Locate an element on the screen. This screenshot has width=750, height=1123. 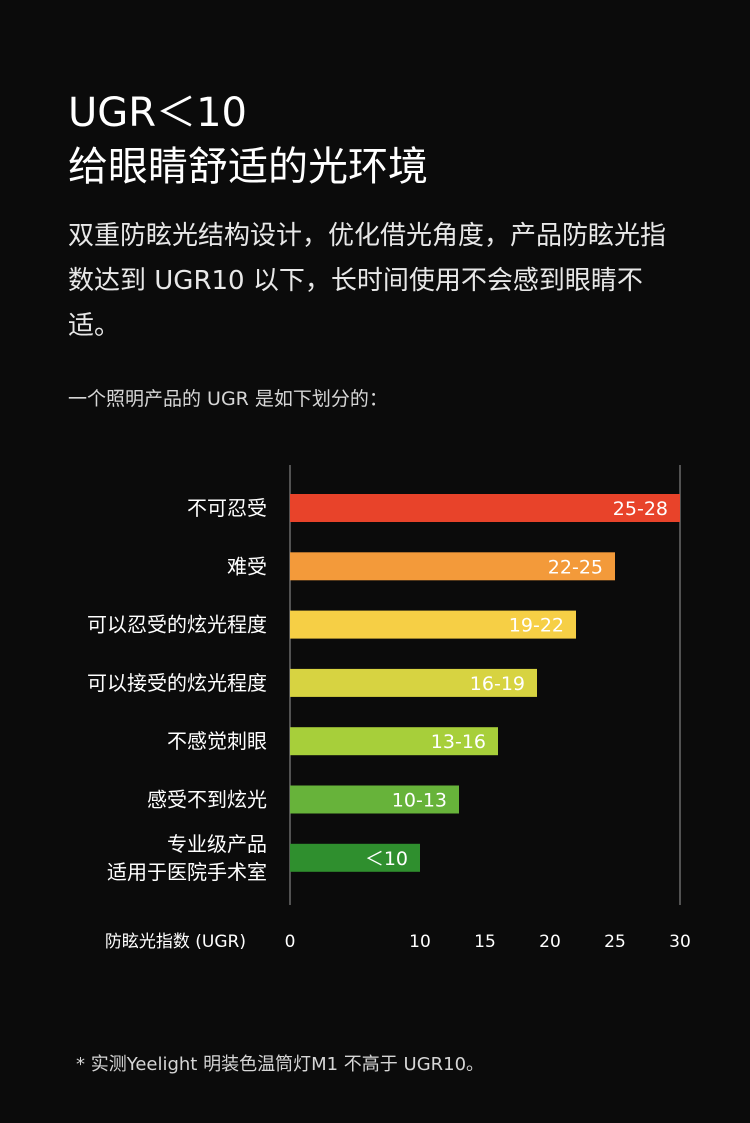
bar-value-label-0: 25-28 is located at coordinates (640, 509).